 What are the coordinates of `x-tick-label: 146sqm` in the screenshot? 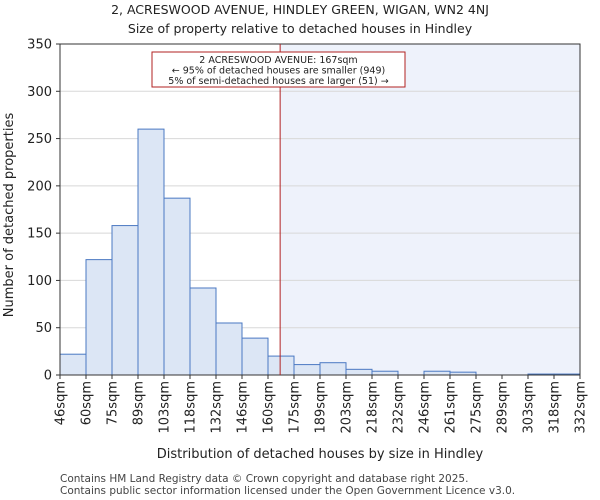 It's located at (243, 407).